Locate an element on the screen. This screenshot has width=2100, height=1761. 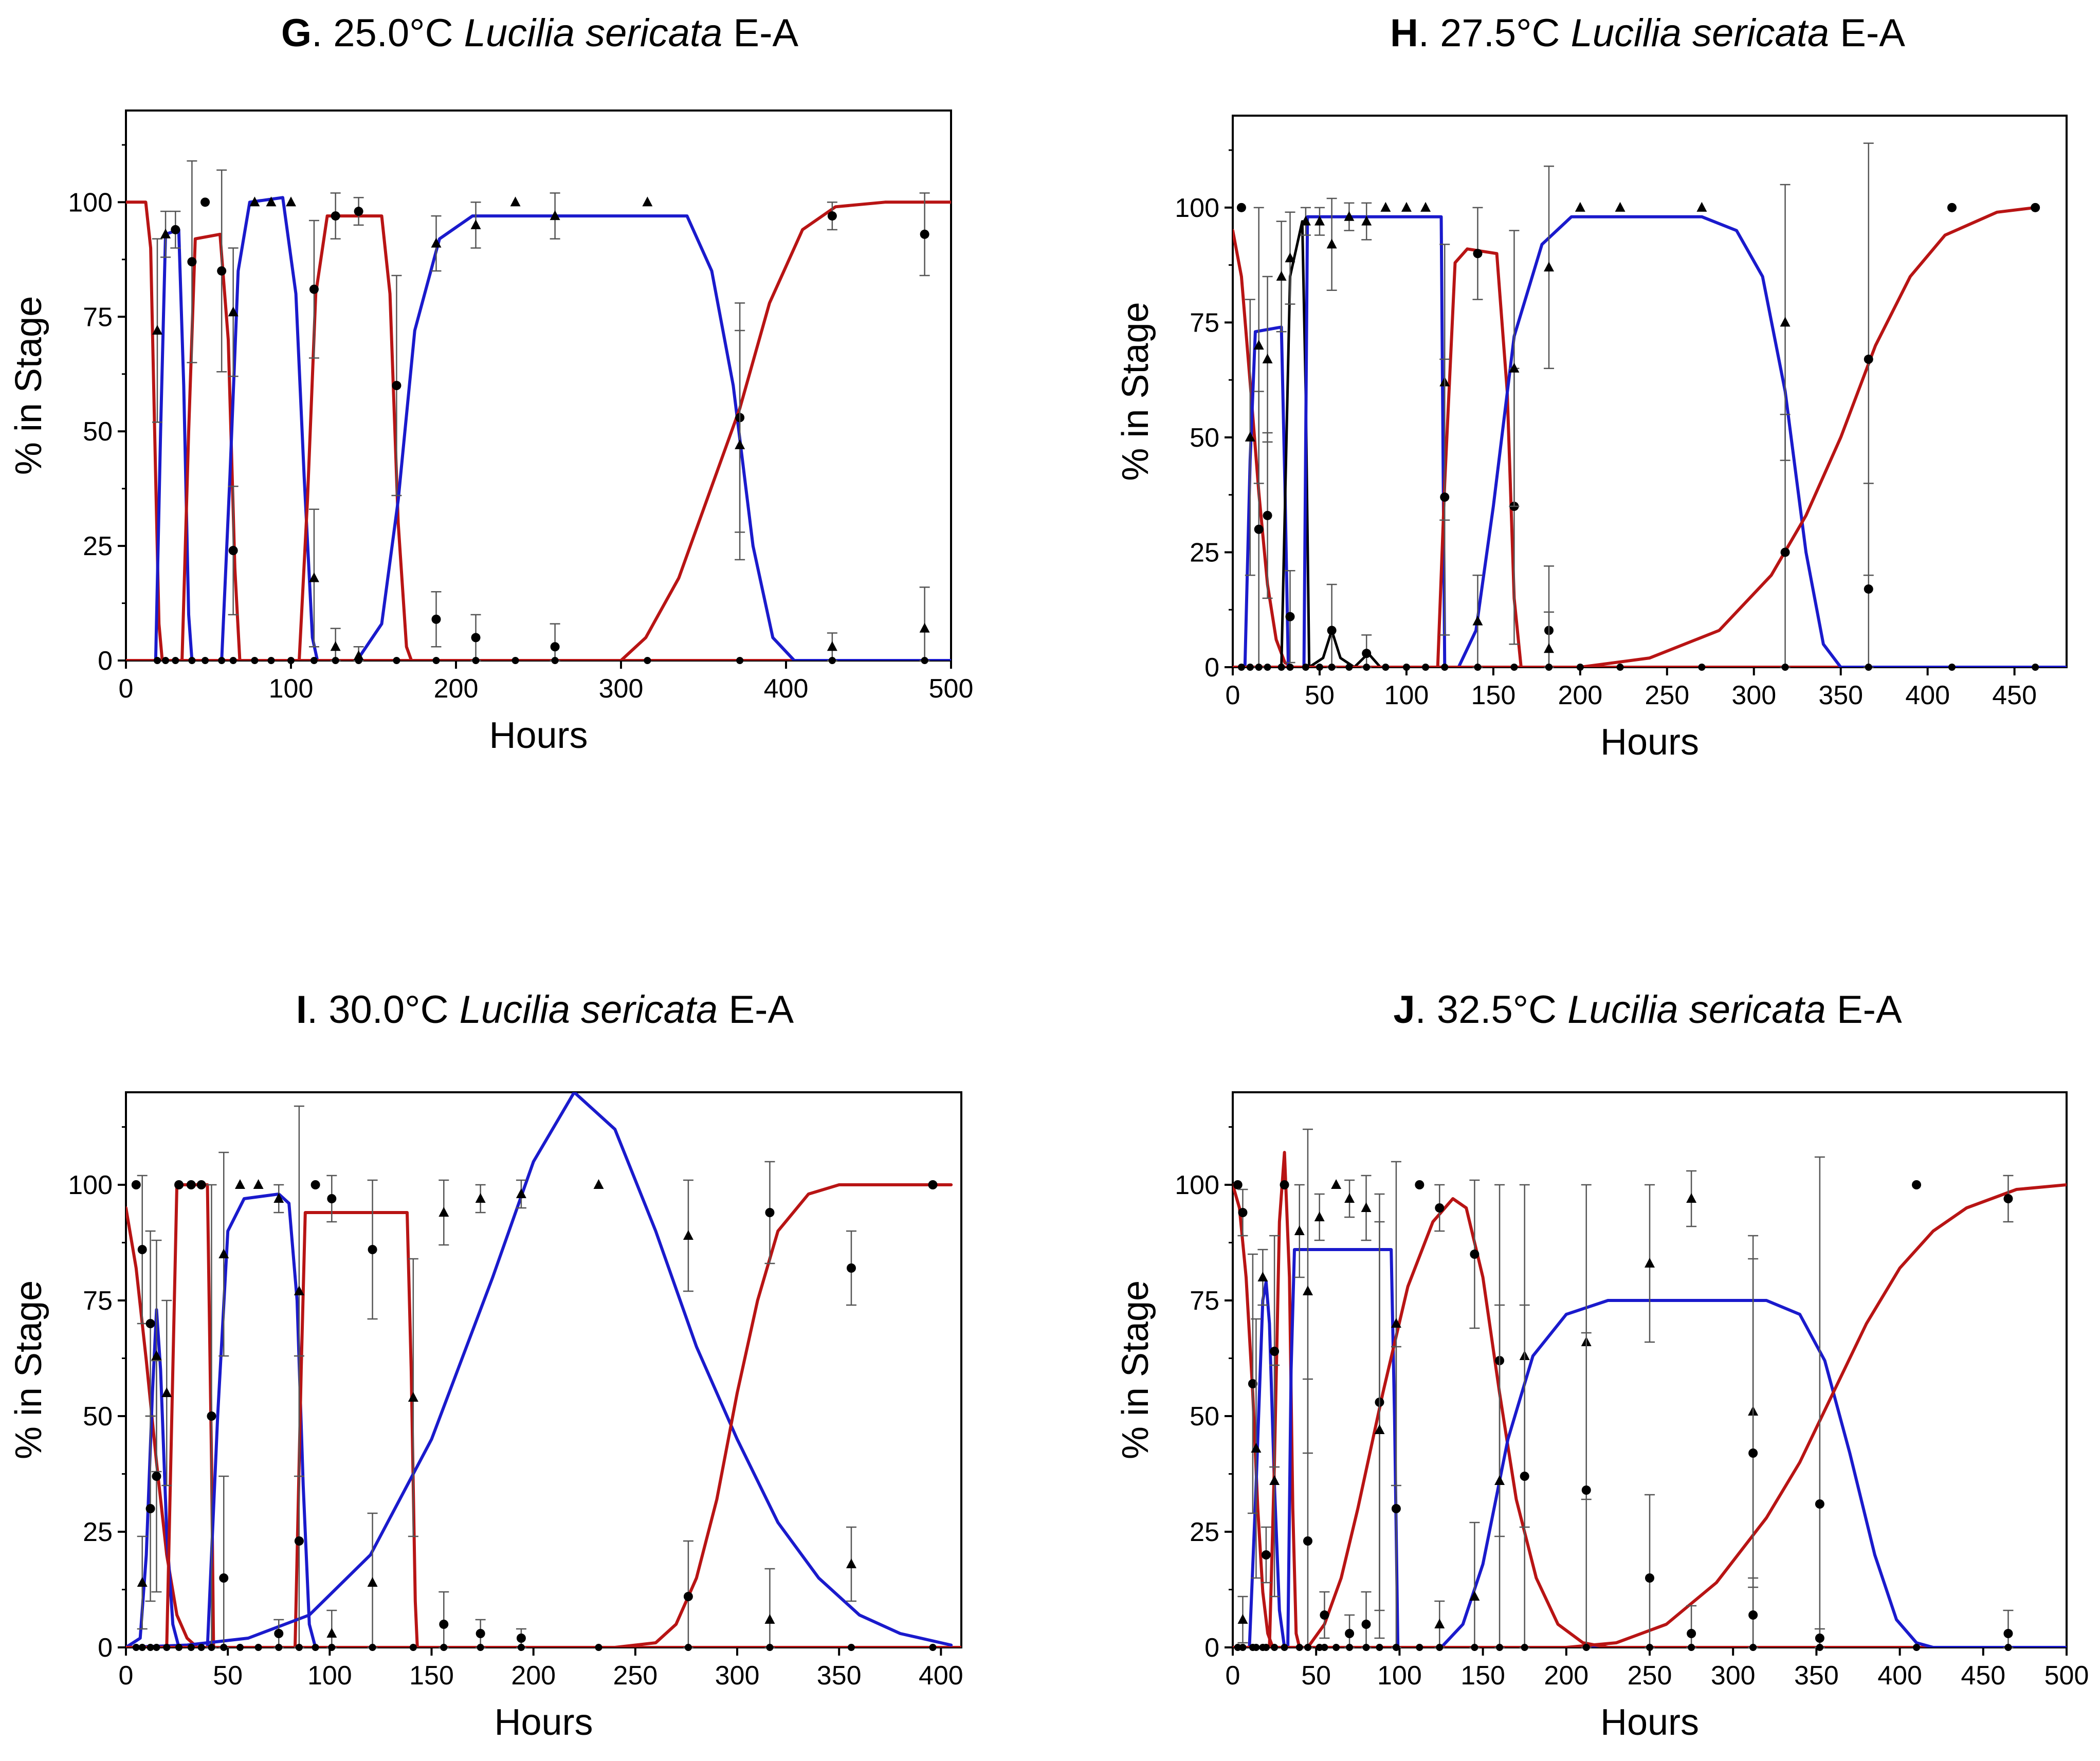
title-species: Lucilia sericata is located at coordinates (1700, 33).